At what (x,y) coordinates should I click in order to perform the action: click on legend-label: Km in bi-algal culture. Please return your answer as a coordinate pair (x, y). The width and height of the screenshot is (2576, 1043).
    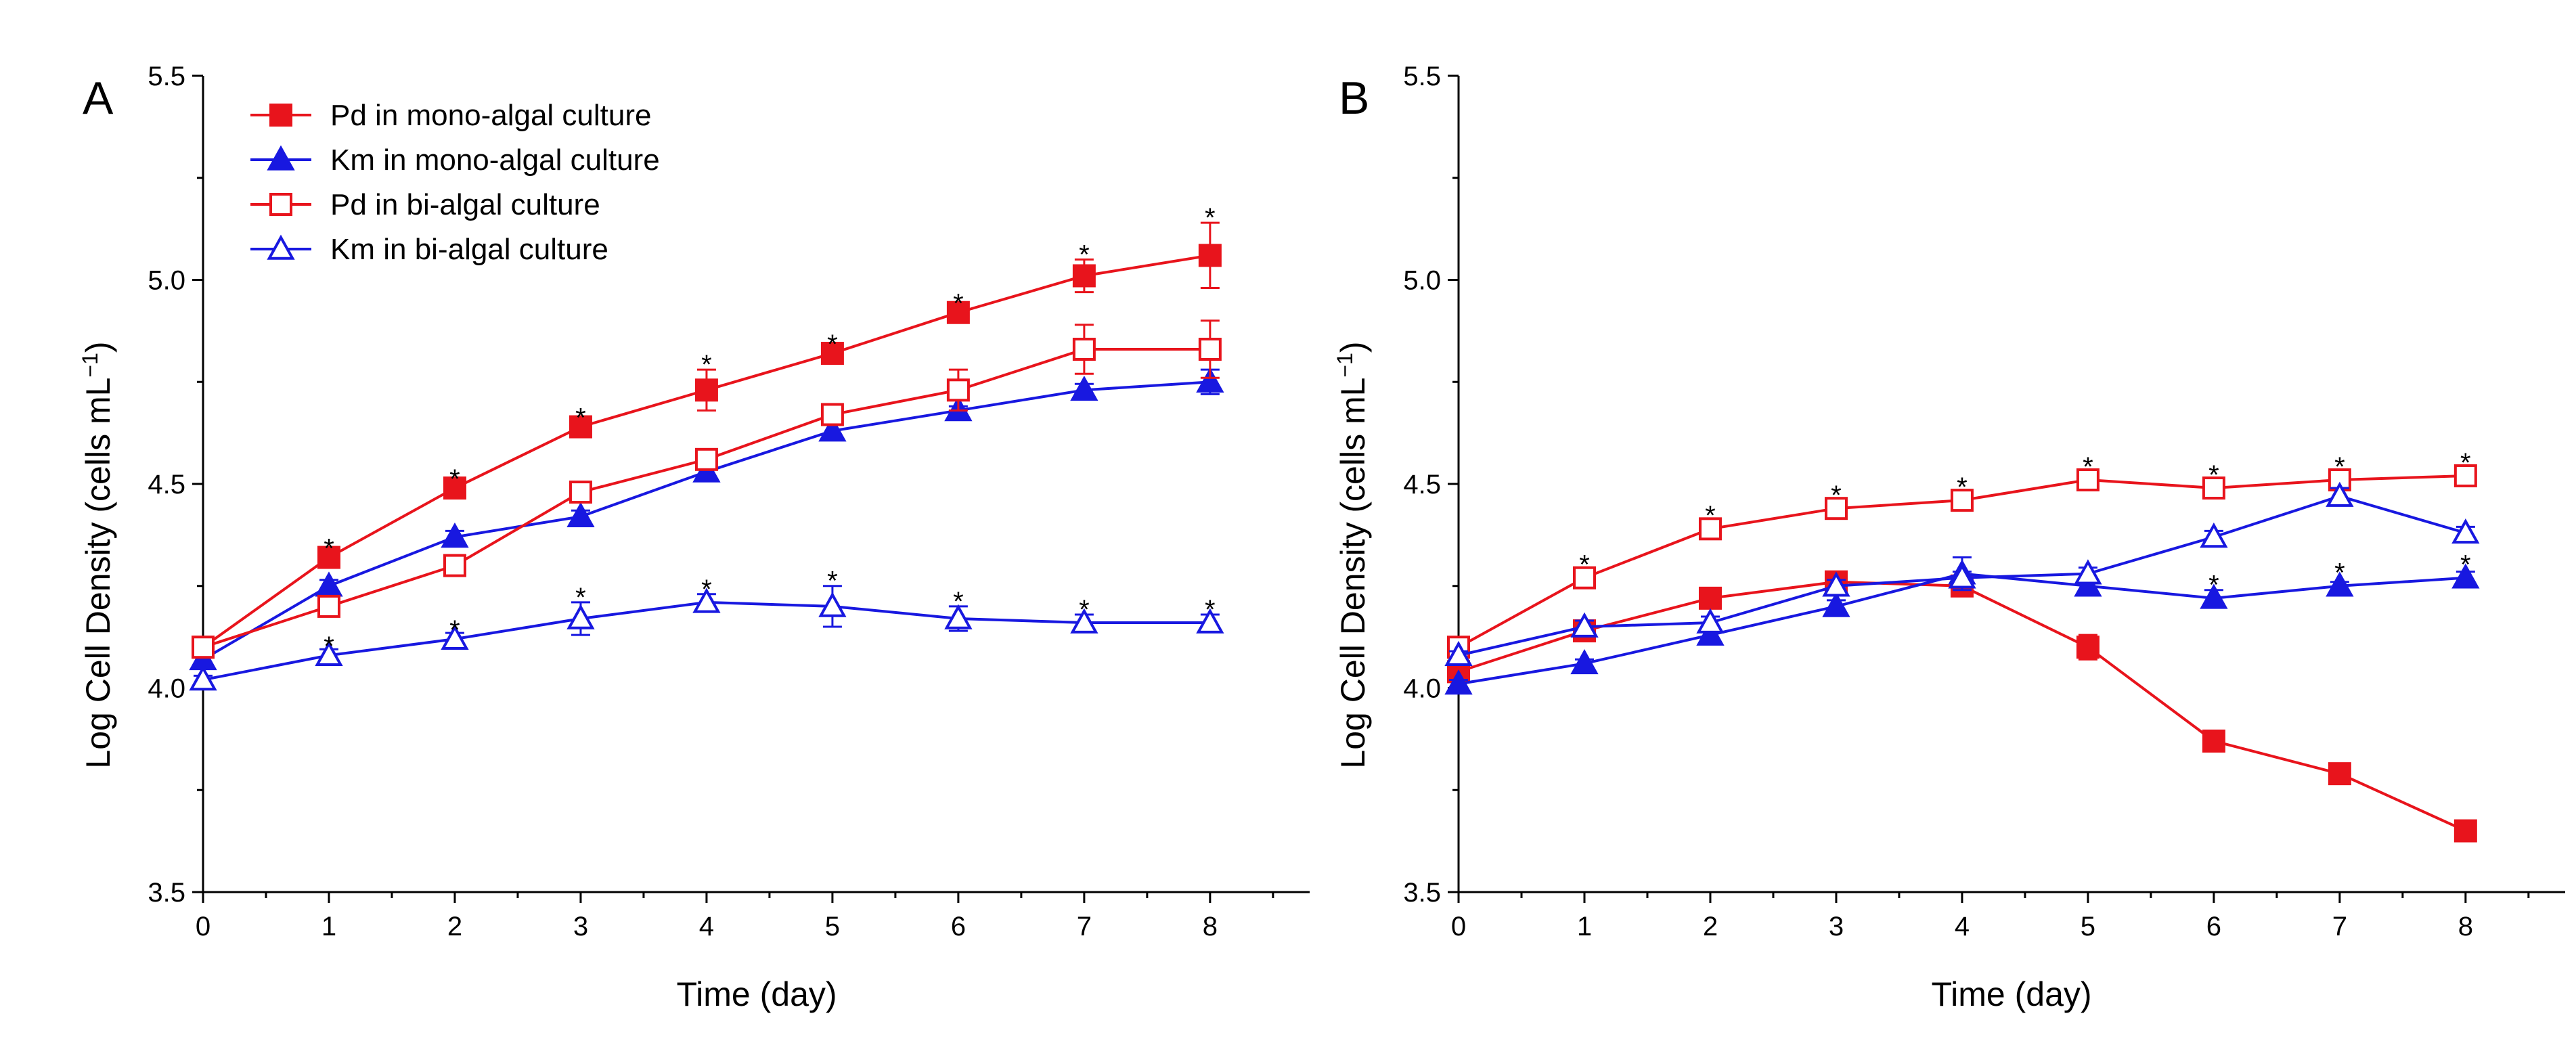
    Looking at the image, I should click on (469, 249).